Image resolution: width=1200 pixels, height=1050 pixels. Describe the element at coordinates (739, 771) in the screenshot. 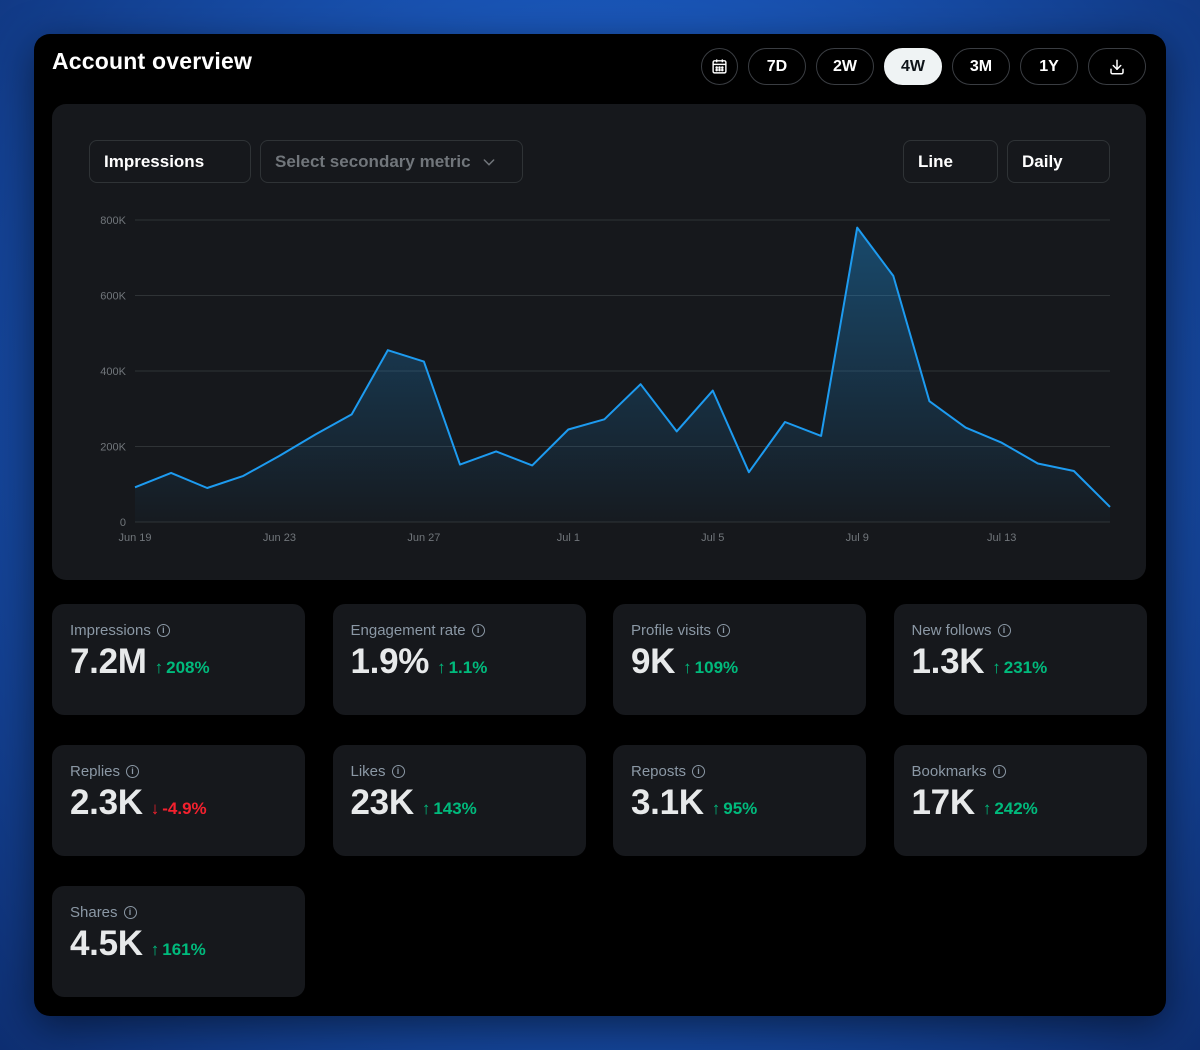

I see `metric-label-row: Reposts i` at that location.